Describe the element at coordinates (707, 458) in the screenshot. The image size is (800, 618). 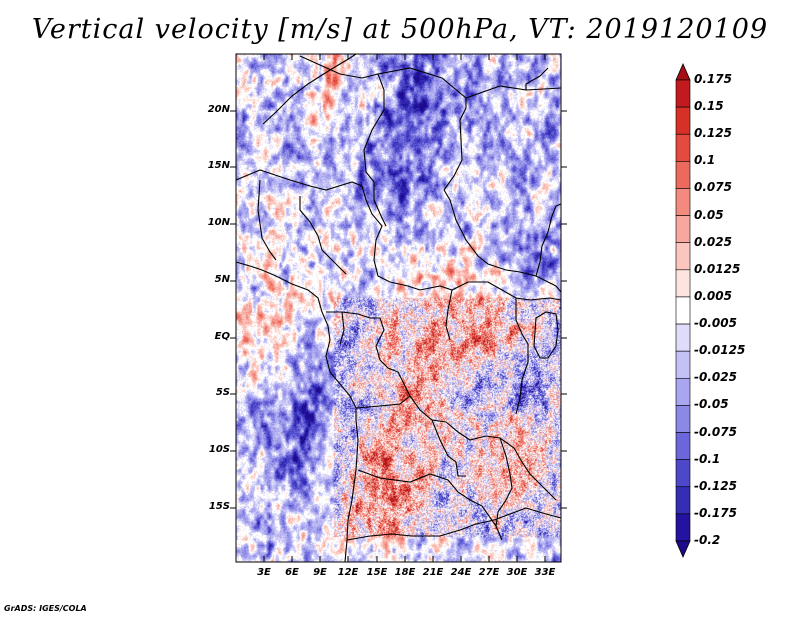
I see `colorbar-label: -0.1` at that location.